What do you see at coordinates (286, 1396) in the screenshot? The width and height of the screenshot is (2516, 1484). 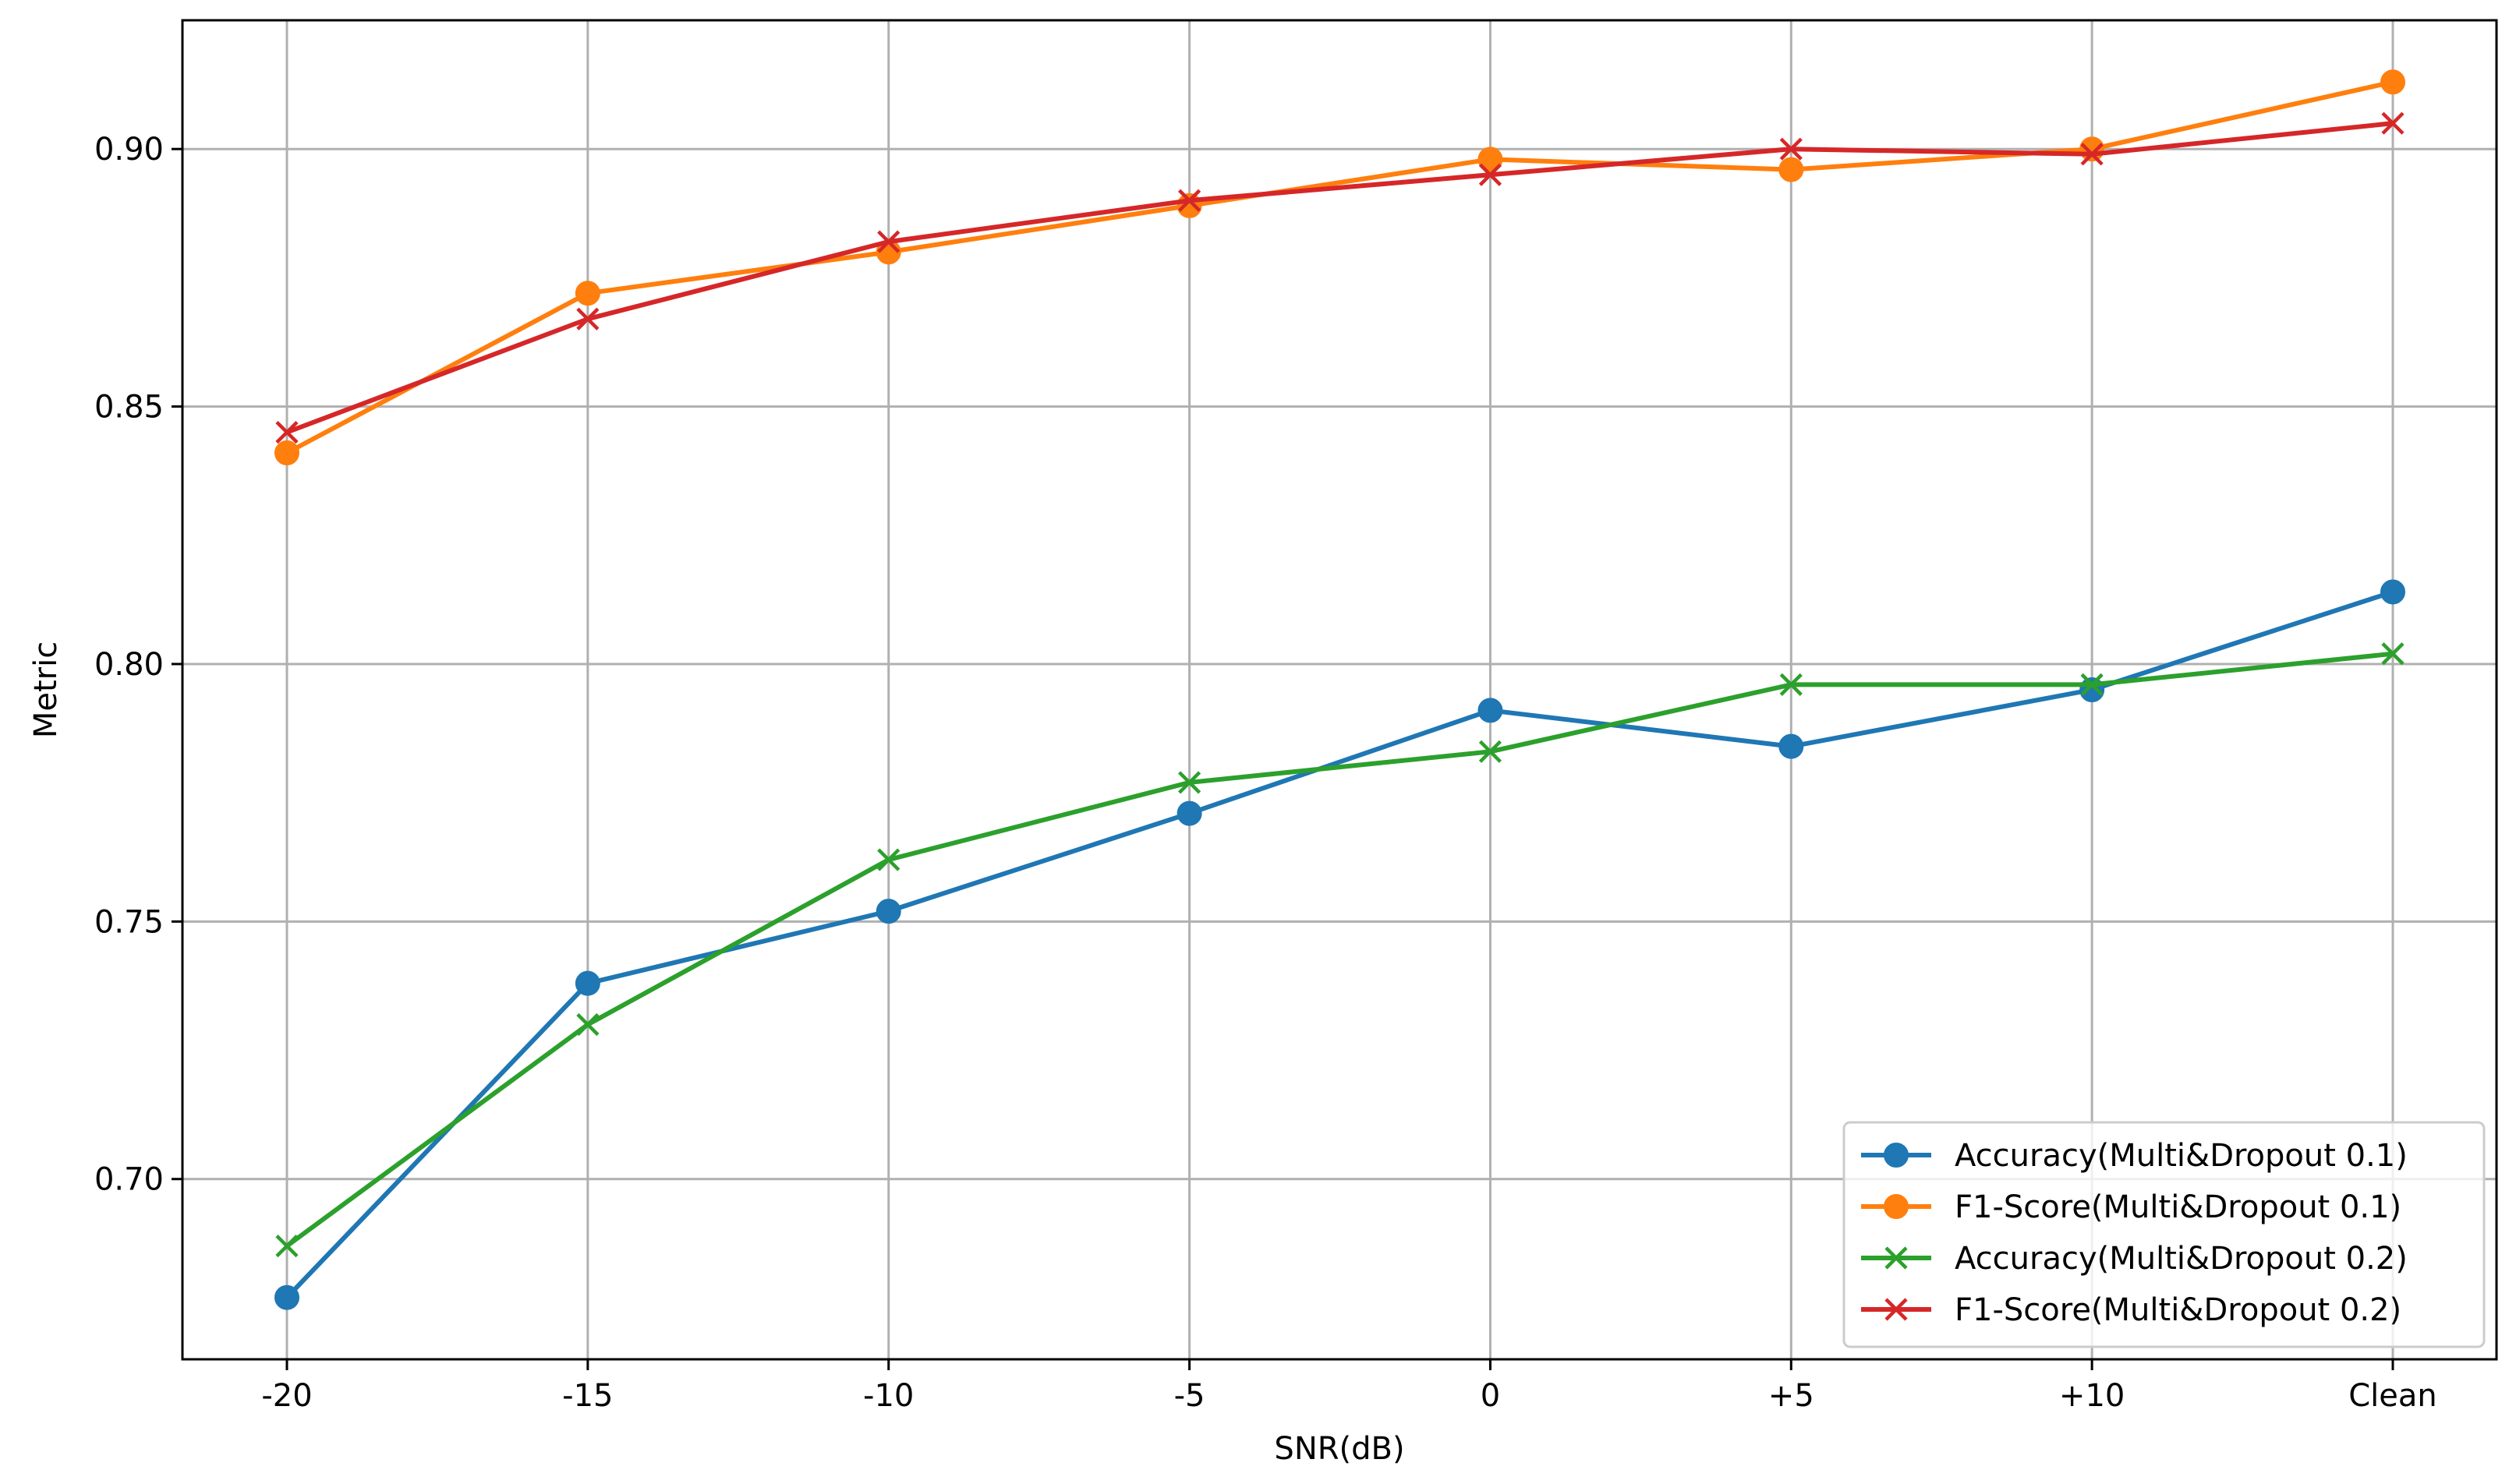 I see `x-tick-label: -20` at bounding box center [286, 1396].